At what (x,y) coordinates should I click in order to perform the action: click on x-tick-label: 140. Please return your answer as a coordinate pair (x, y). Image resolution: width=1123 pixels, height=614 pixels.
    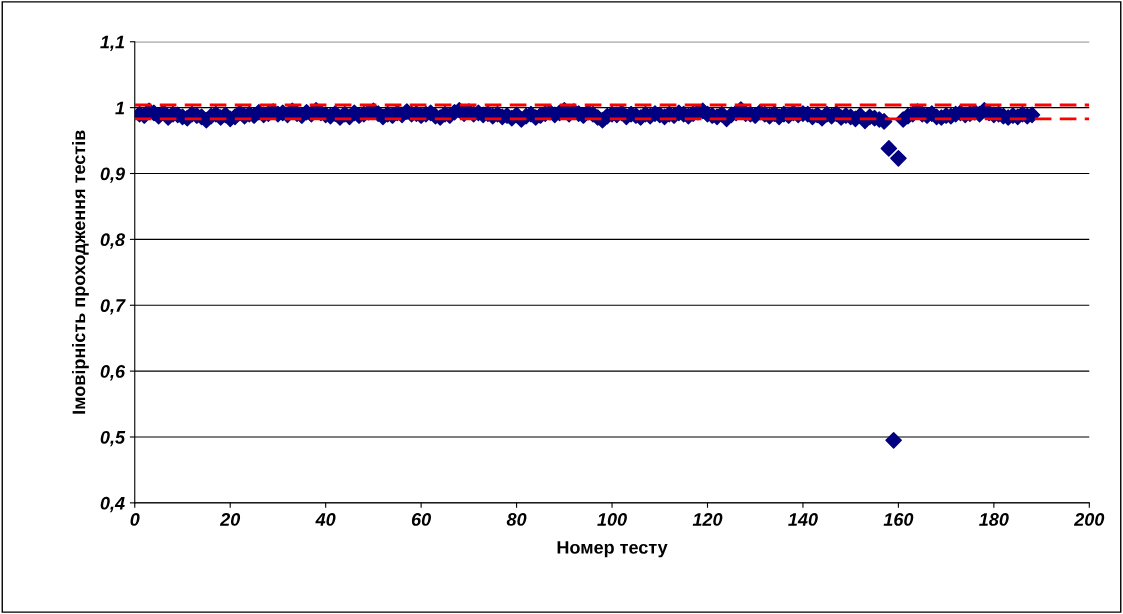
    Looking at the image, I should click on (803, 519).